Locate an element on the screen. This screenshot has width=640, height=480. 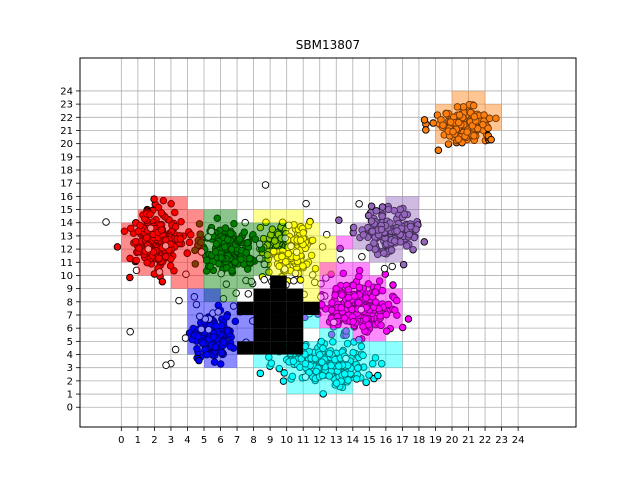
y-tick-label: 1 is located at coordinates (70, 395).